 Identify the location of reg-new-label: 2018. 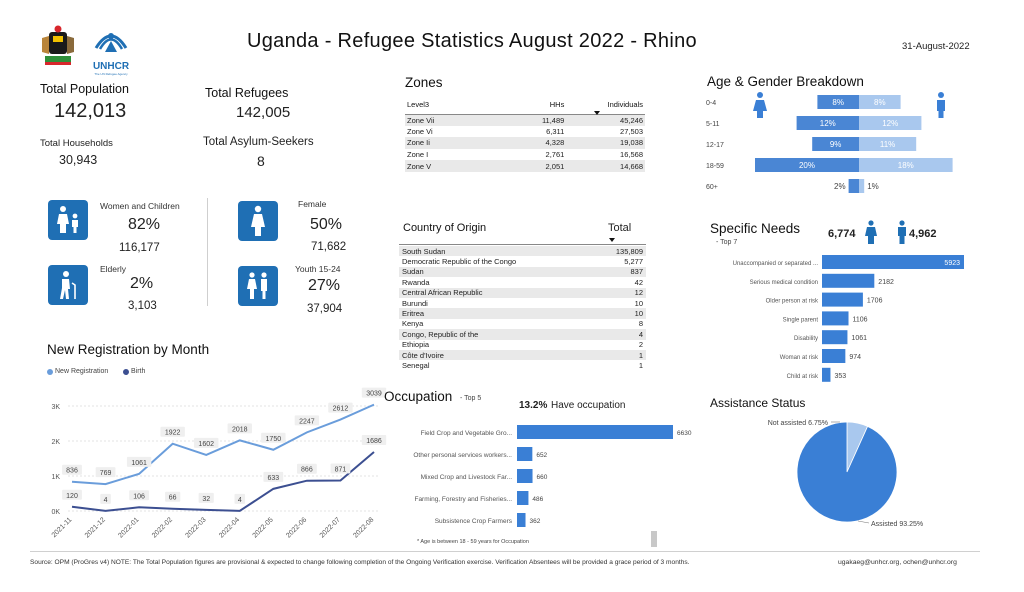
(240, 429).